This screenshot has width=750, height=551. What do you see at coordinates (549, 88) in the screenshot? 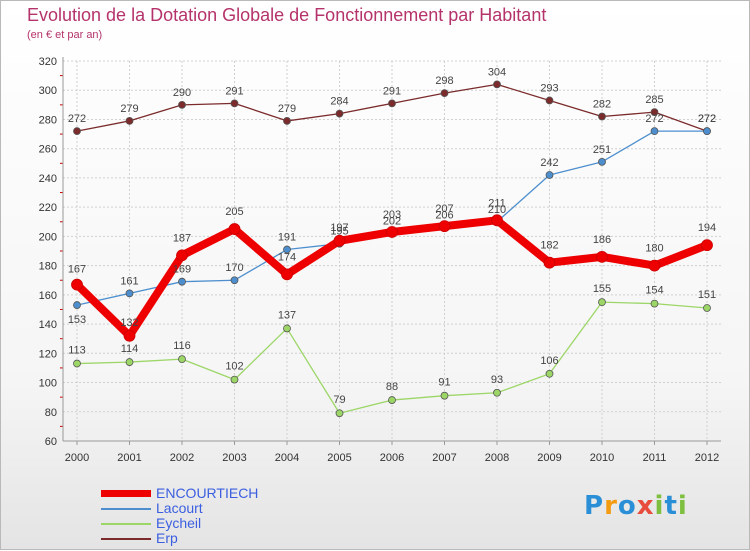
I see `data-label-erp: 293` at bounding box center [549, 88].